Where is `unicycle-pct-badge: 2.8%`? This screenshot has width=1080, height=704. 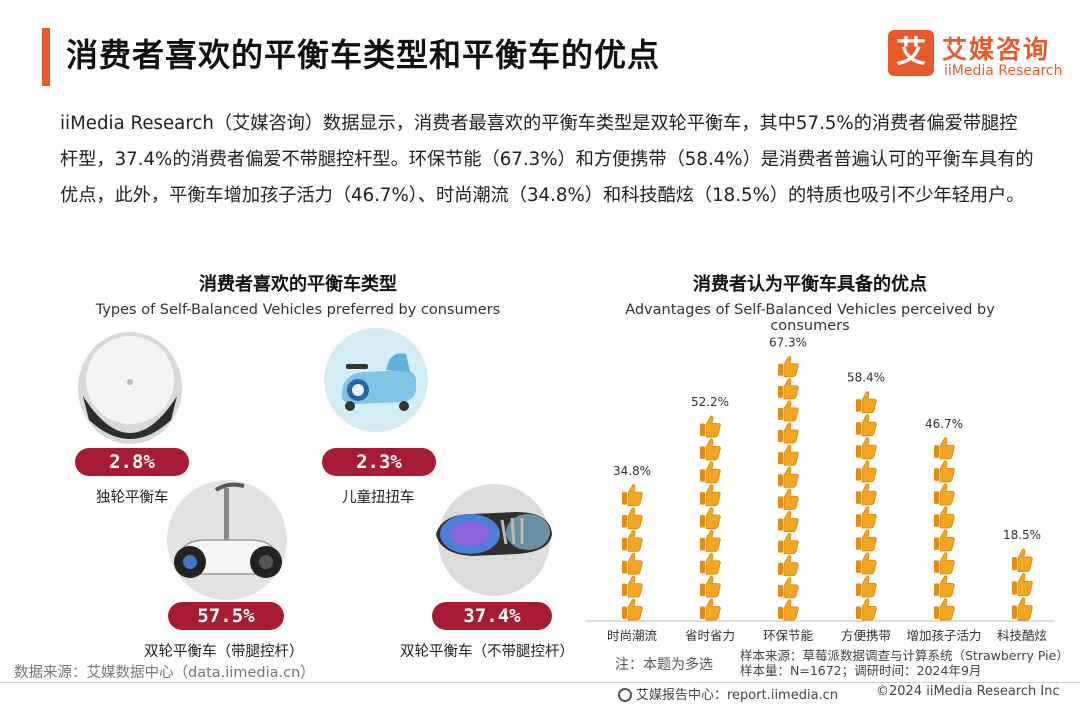
unicycle-pct-badge: 2.8% is located at coordinates (132, 462).